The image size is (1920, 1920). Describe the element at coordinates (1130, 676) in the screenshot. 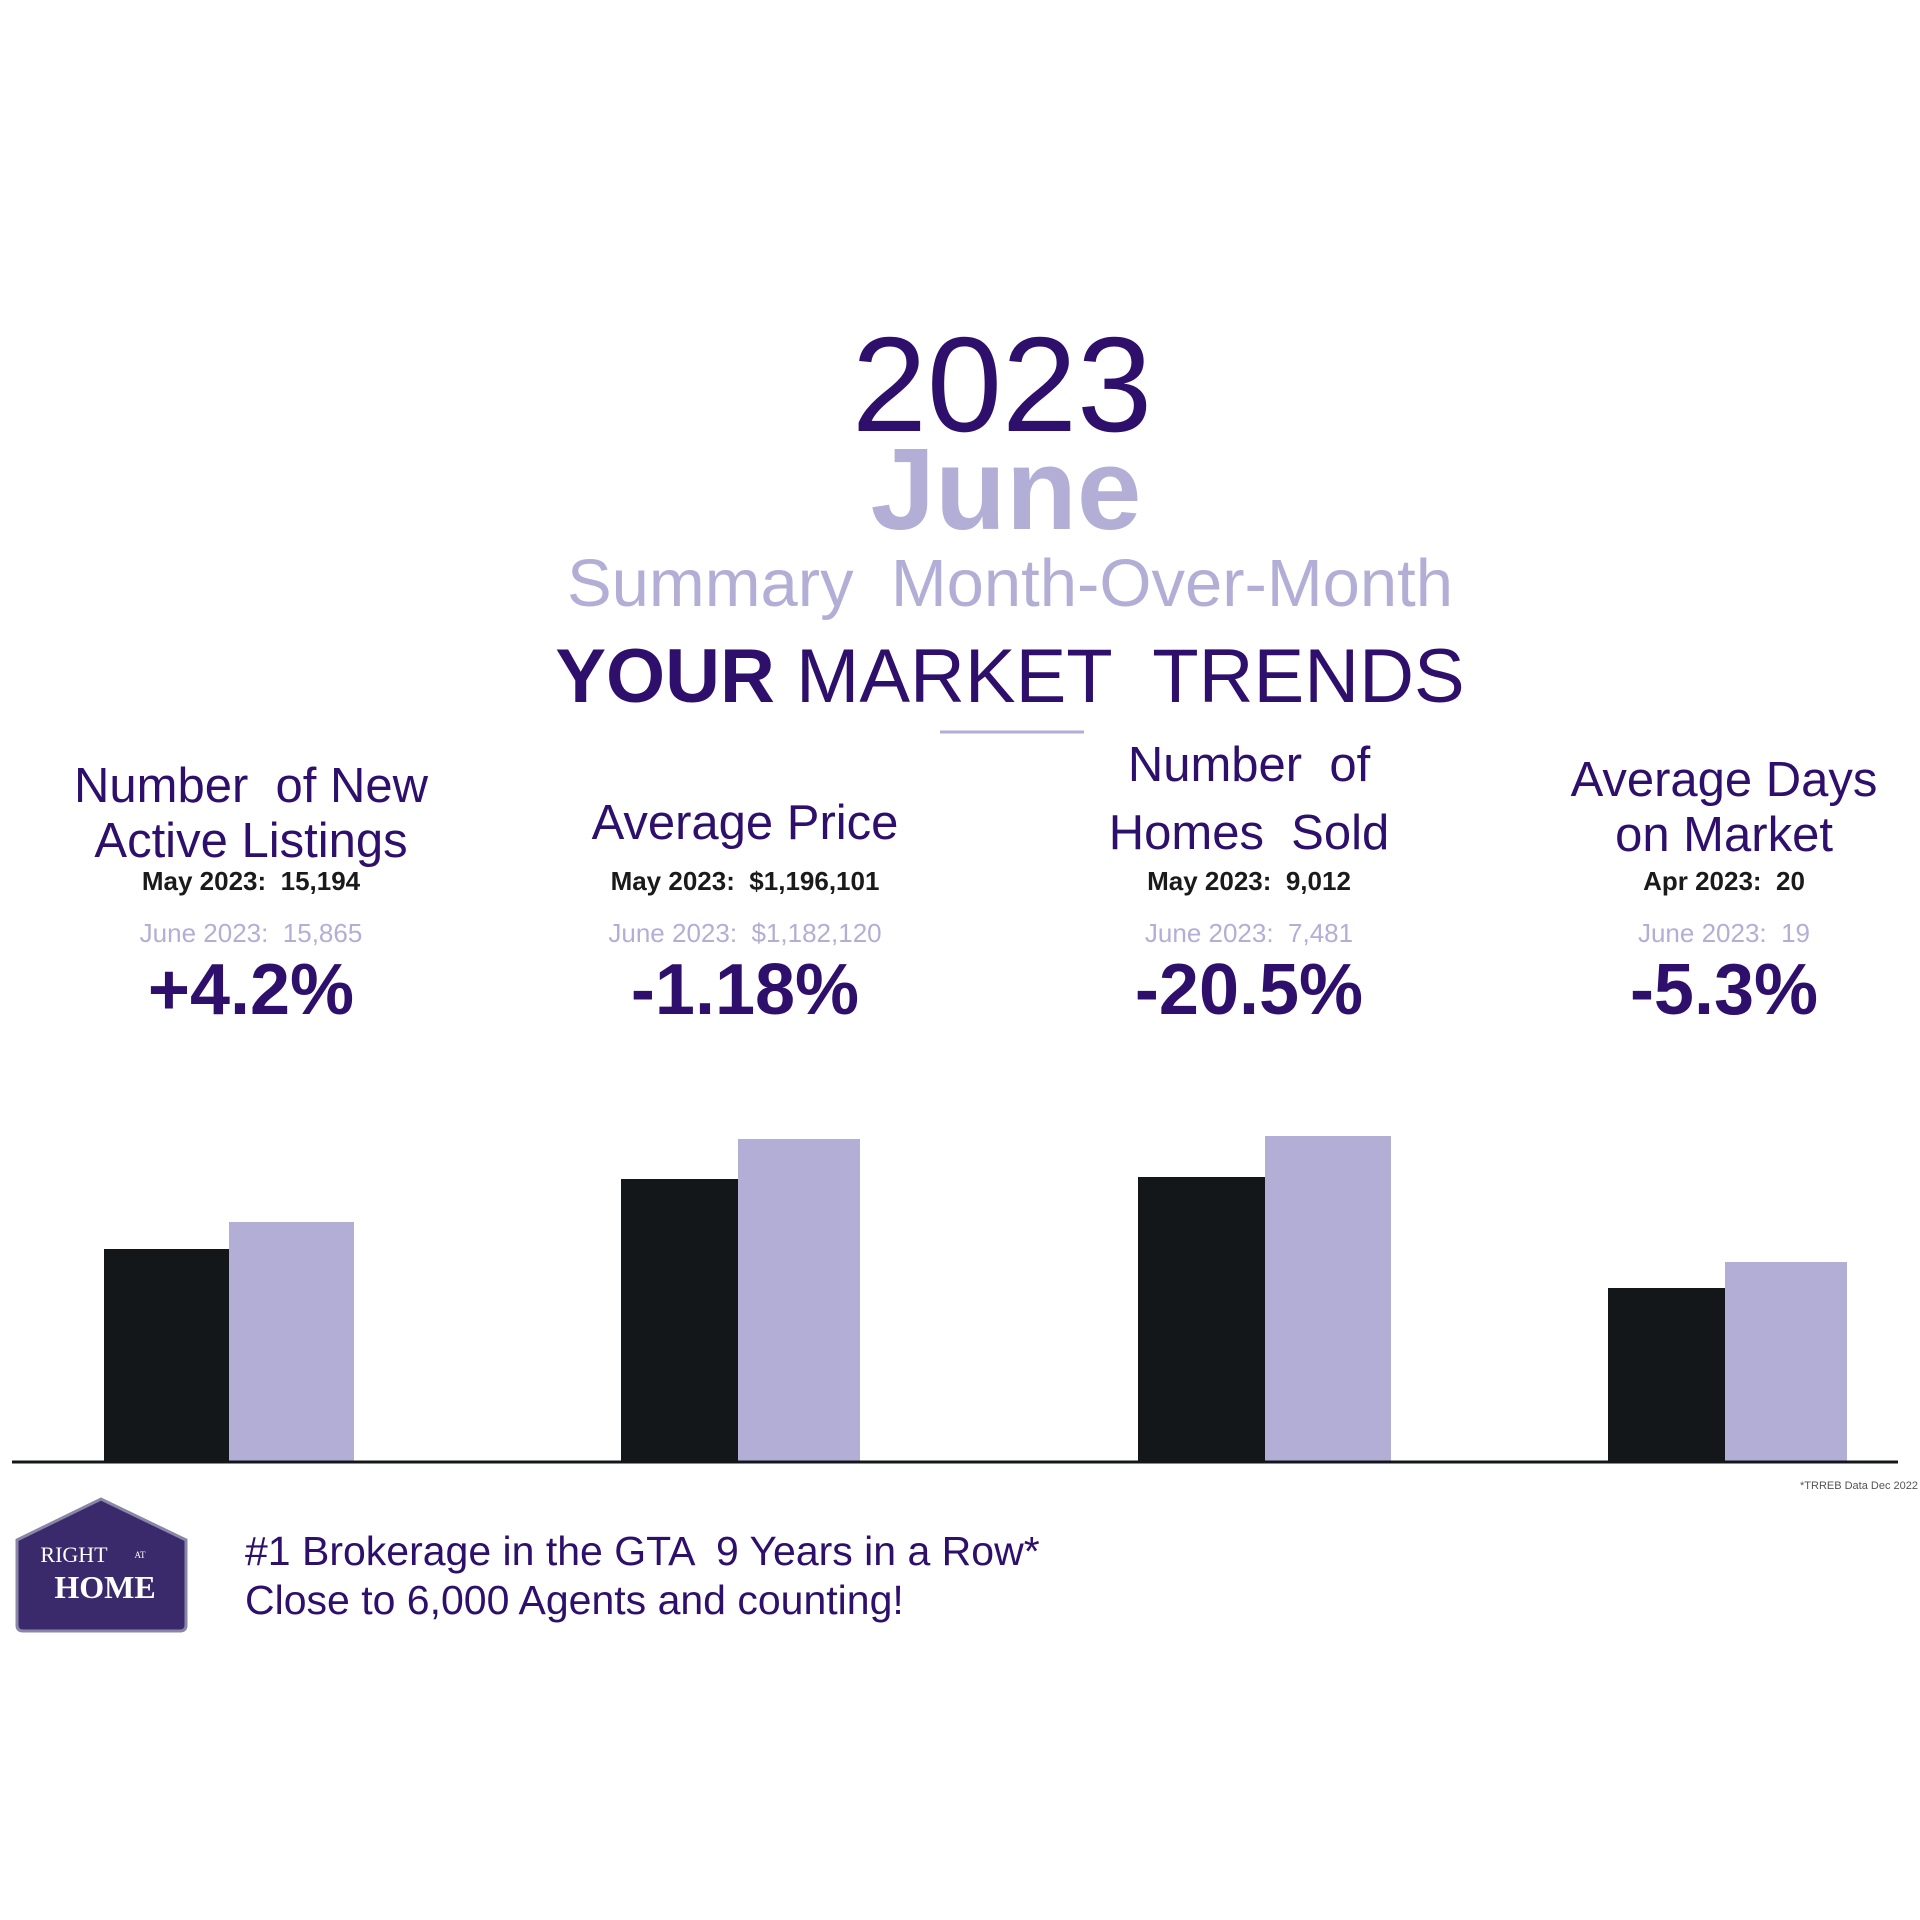

I see `headline-rest: MARKET TRENDS` at that location.